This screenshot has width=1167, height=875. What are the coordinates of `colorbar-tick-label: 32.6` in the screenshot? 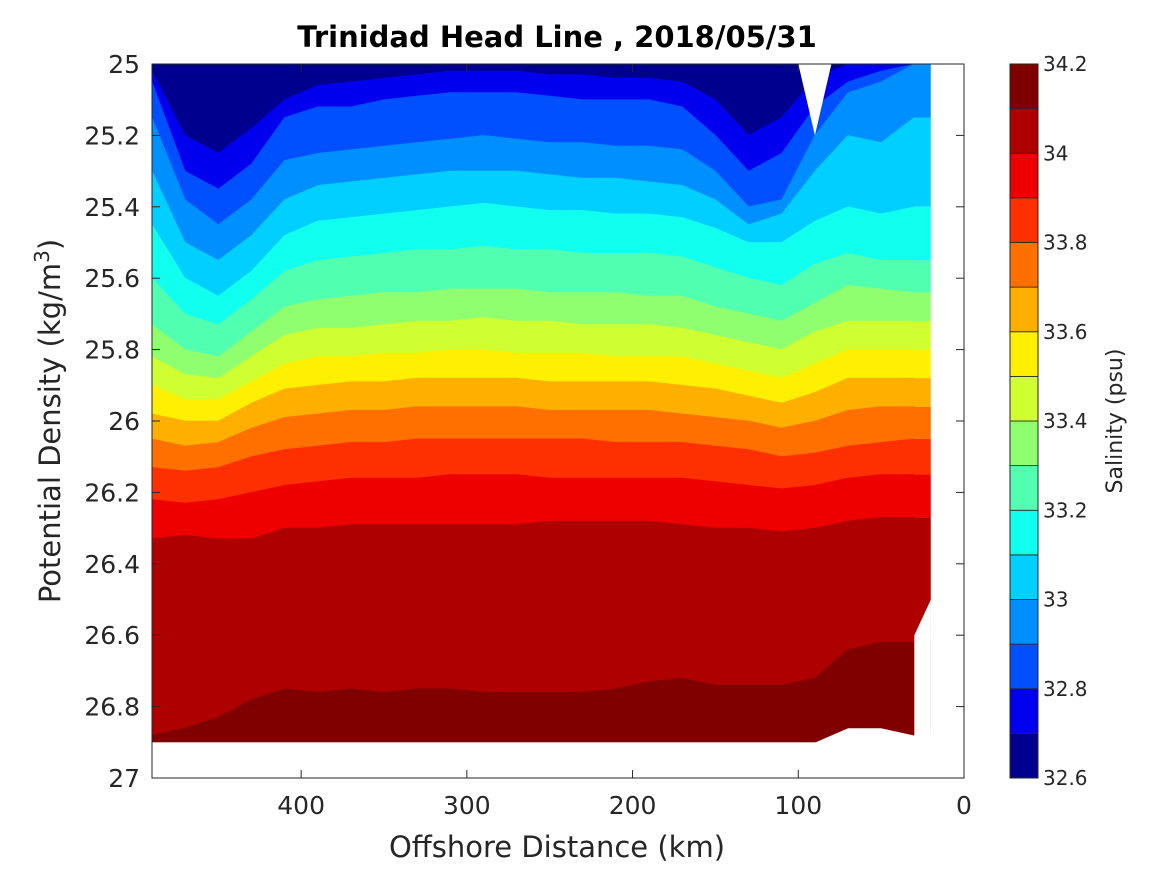 It's located at (1065, 778).